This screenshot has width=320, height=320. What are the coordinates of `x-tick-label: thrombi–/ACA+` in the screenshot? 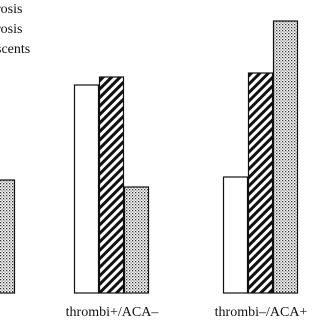 It's located at (261, 312).